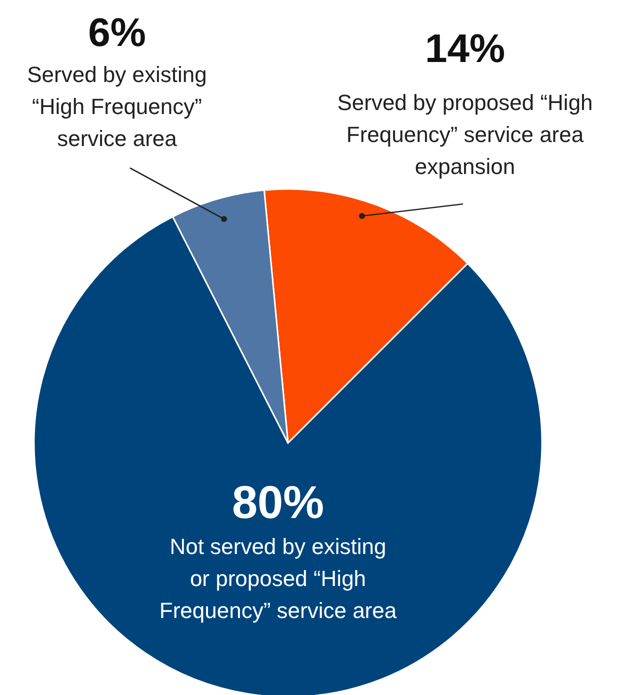 The width and height of the screenshot is (625, 695). What do you see at coordinates (465, 49) in the screenshot?
I see `data-label: 14%` at bounding box center [465, 49].